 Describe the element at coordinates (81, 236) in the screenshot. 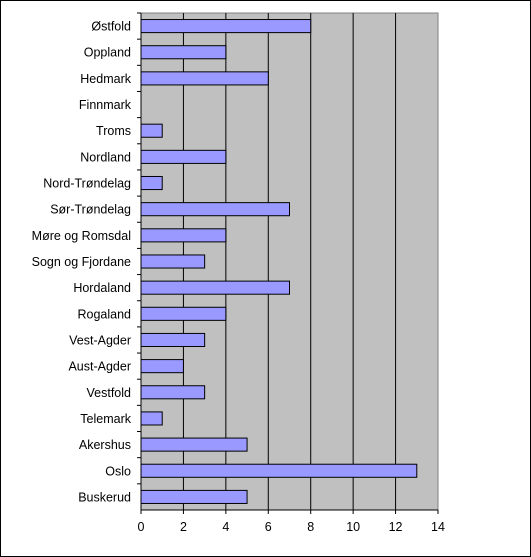

I see `category-label: Møre og Romsdal` at that location.